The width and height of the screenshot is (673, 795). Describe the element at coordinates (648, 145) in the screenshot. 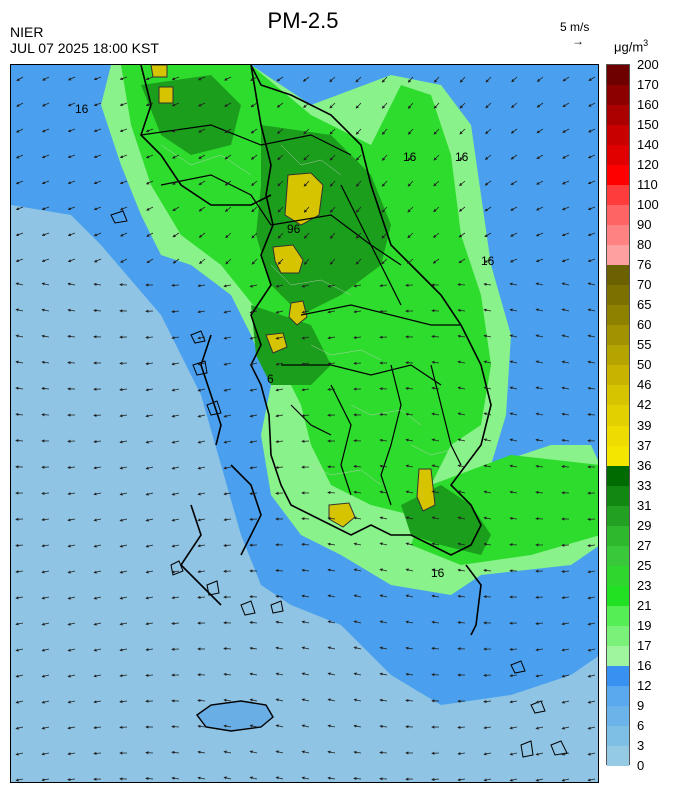

I see `legend-tick-label: 140` at that location.